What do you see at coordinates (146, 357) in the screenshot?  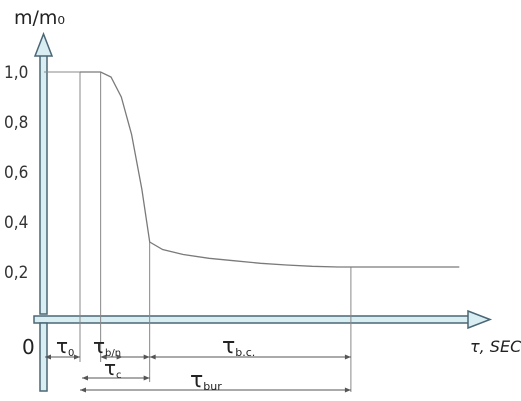 I see `tau-bn-dim-arrow-right` at bounding box center [146, 357].